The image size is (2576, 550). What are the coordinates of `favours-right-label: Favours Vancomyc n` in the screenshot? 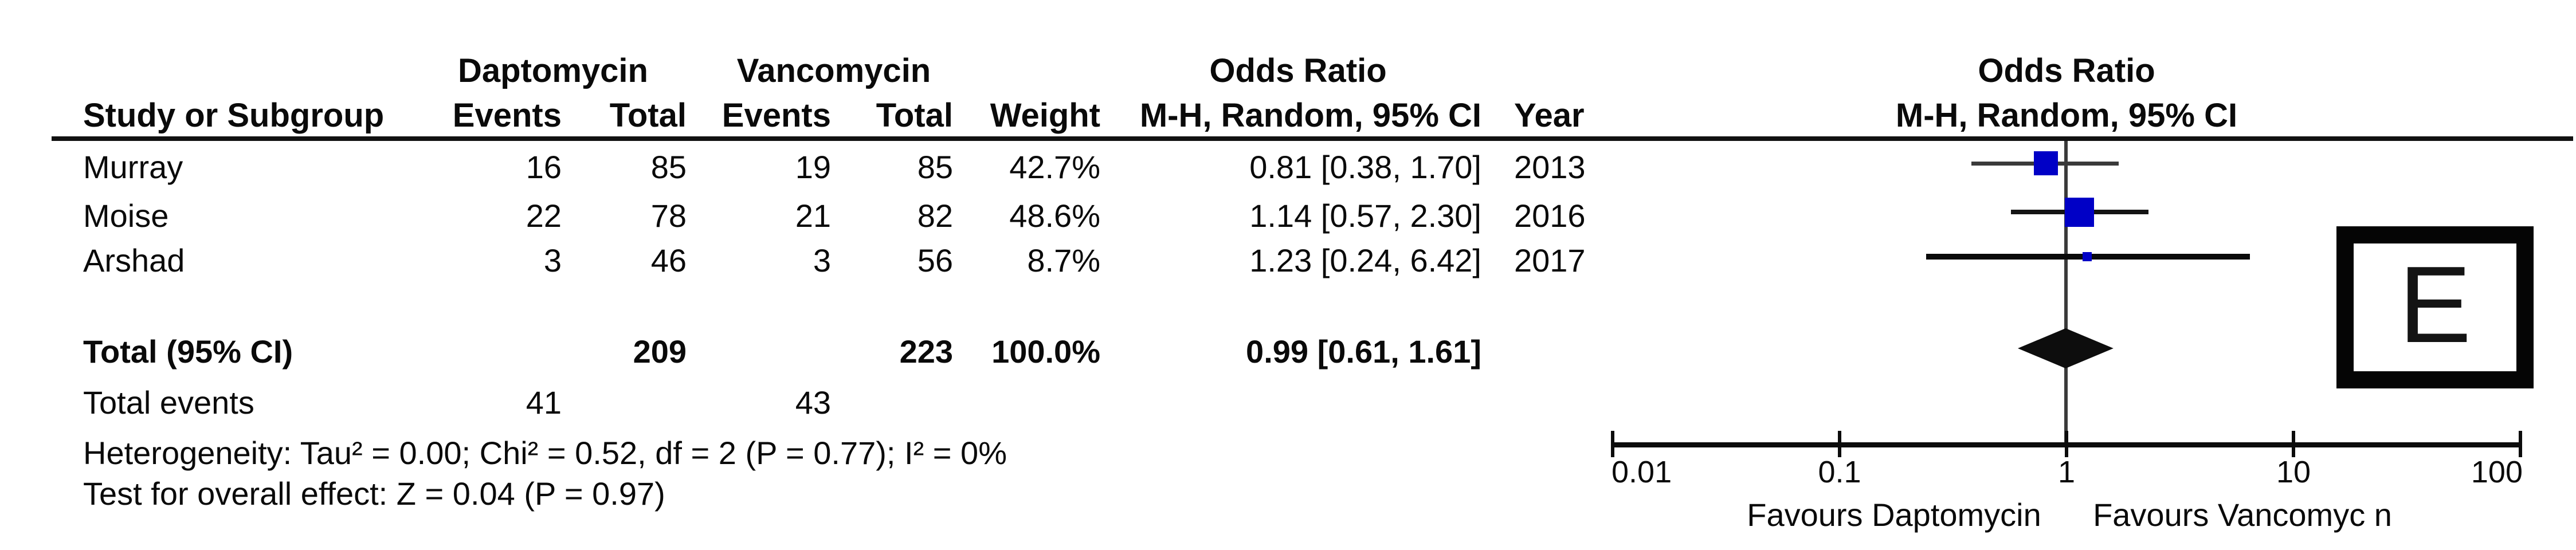 It's located at (2242, 515).